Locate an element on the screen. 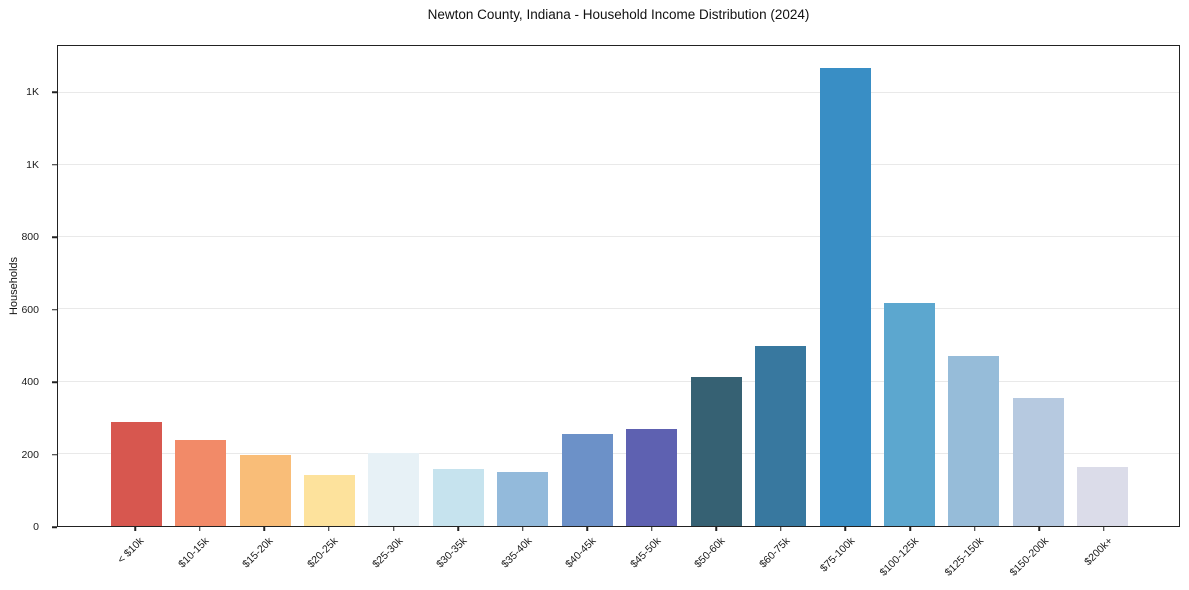 The width and height of the screenshot is (1189, 590). bar-slot-20-25k is located at coordinates (329, 286).